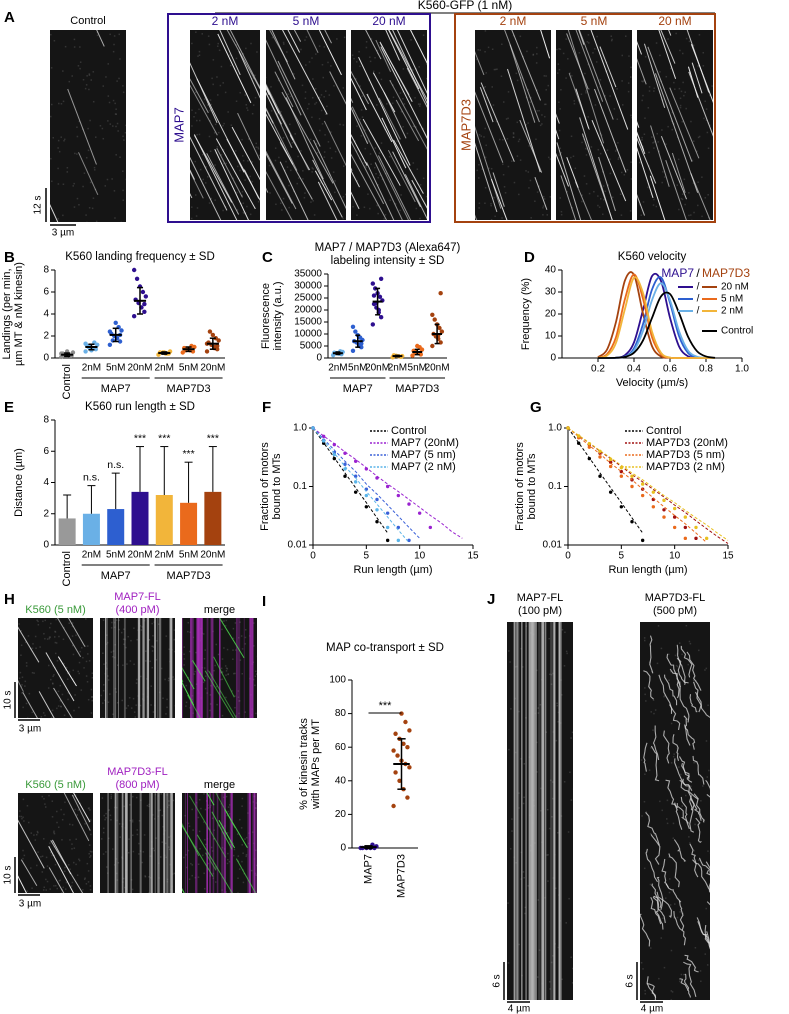 The height and width of the screenshot is (1014, 789). What do you see at coordinates (212, 368) in the screenshot?
I see `category-label: 20nM` at bounding box center [212, 368].